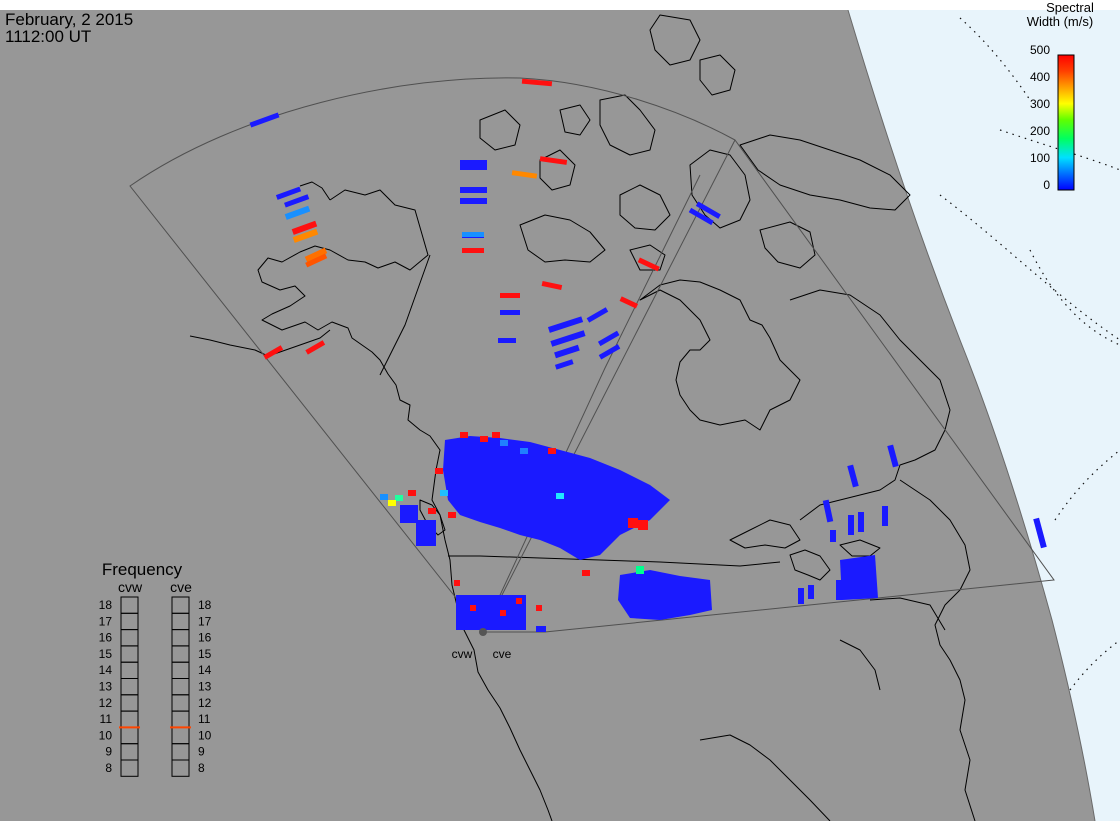 The height and width of the screenshot is (826, 1120). What do you see at coordinates (106, 735) in the screenshot?
I see `frequency-tick-left: 10` at bounding box center [106, 735].